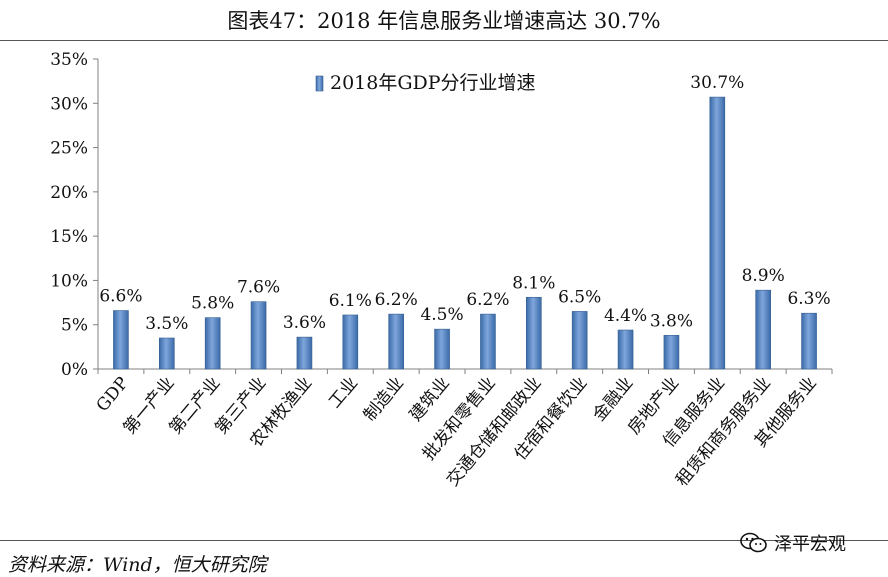 The image size is (888, 577). Describe the element at coordinates (69, 60) in the screenshot. I see `y-tick-label: 35%` at that location.